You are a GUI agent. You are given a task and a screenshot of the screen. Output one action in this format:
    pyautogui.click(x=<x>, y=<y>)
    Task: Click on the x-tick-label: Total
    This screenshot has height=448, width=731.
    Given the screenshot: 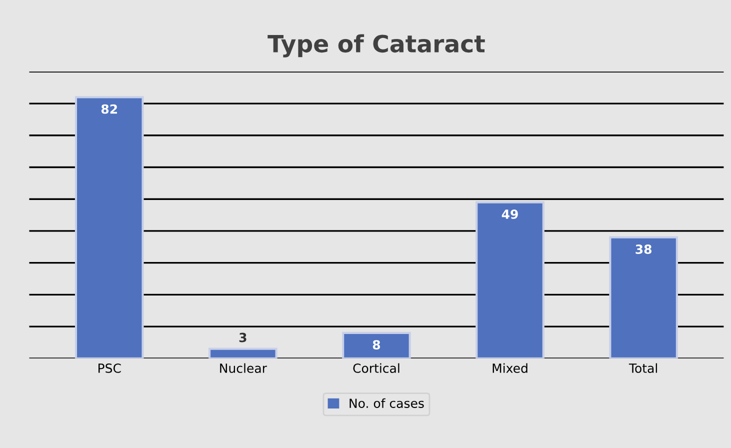 What is the action you would take?
    pyautogui.click(x=642, y=368)
    